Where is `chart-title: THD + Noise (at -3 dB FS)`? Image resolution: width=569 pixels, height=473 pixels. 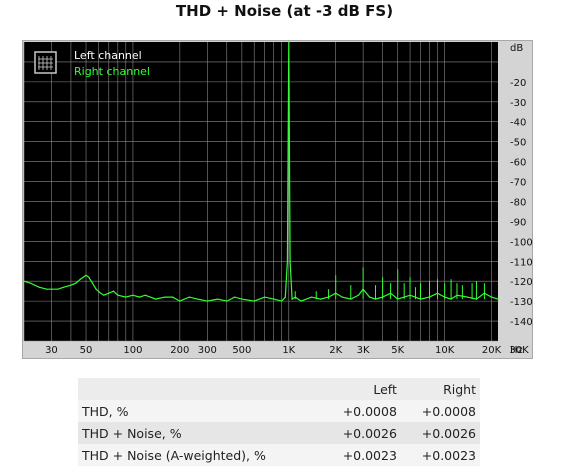 chart-title: THD + Noise (at -3 dB FS) is located at coordinates (284, 11).